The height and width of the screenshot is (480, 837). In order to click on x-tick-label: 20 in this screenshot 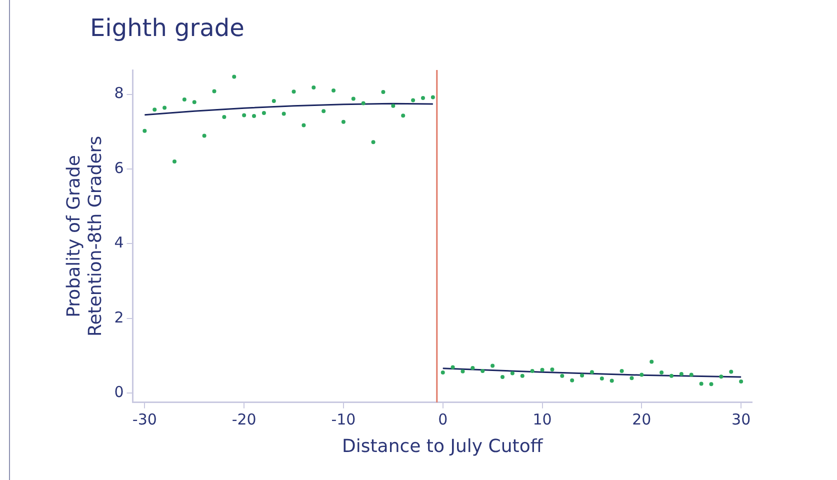, I will do `click(642, 419)`.